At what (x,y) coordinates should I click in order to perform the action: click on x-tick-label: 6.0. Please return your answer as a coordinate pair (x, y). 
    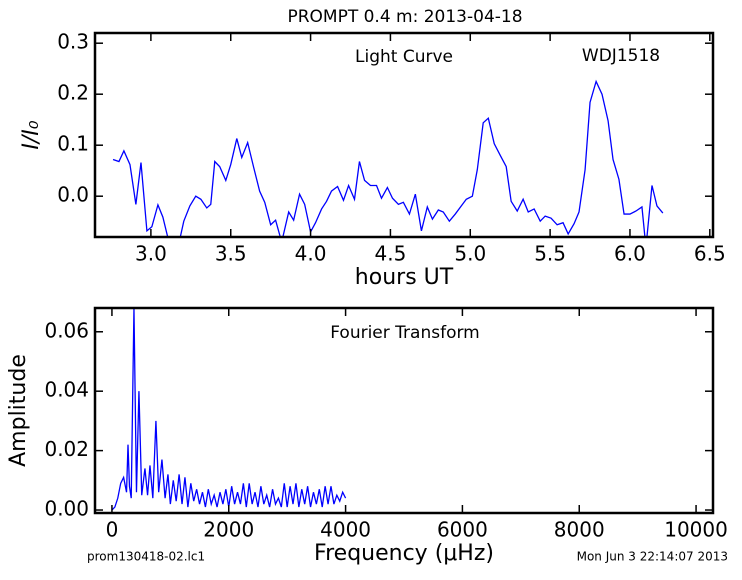
    Looking at the image, I should click on (630, 254).